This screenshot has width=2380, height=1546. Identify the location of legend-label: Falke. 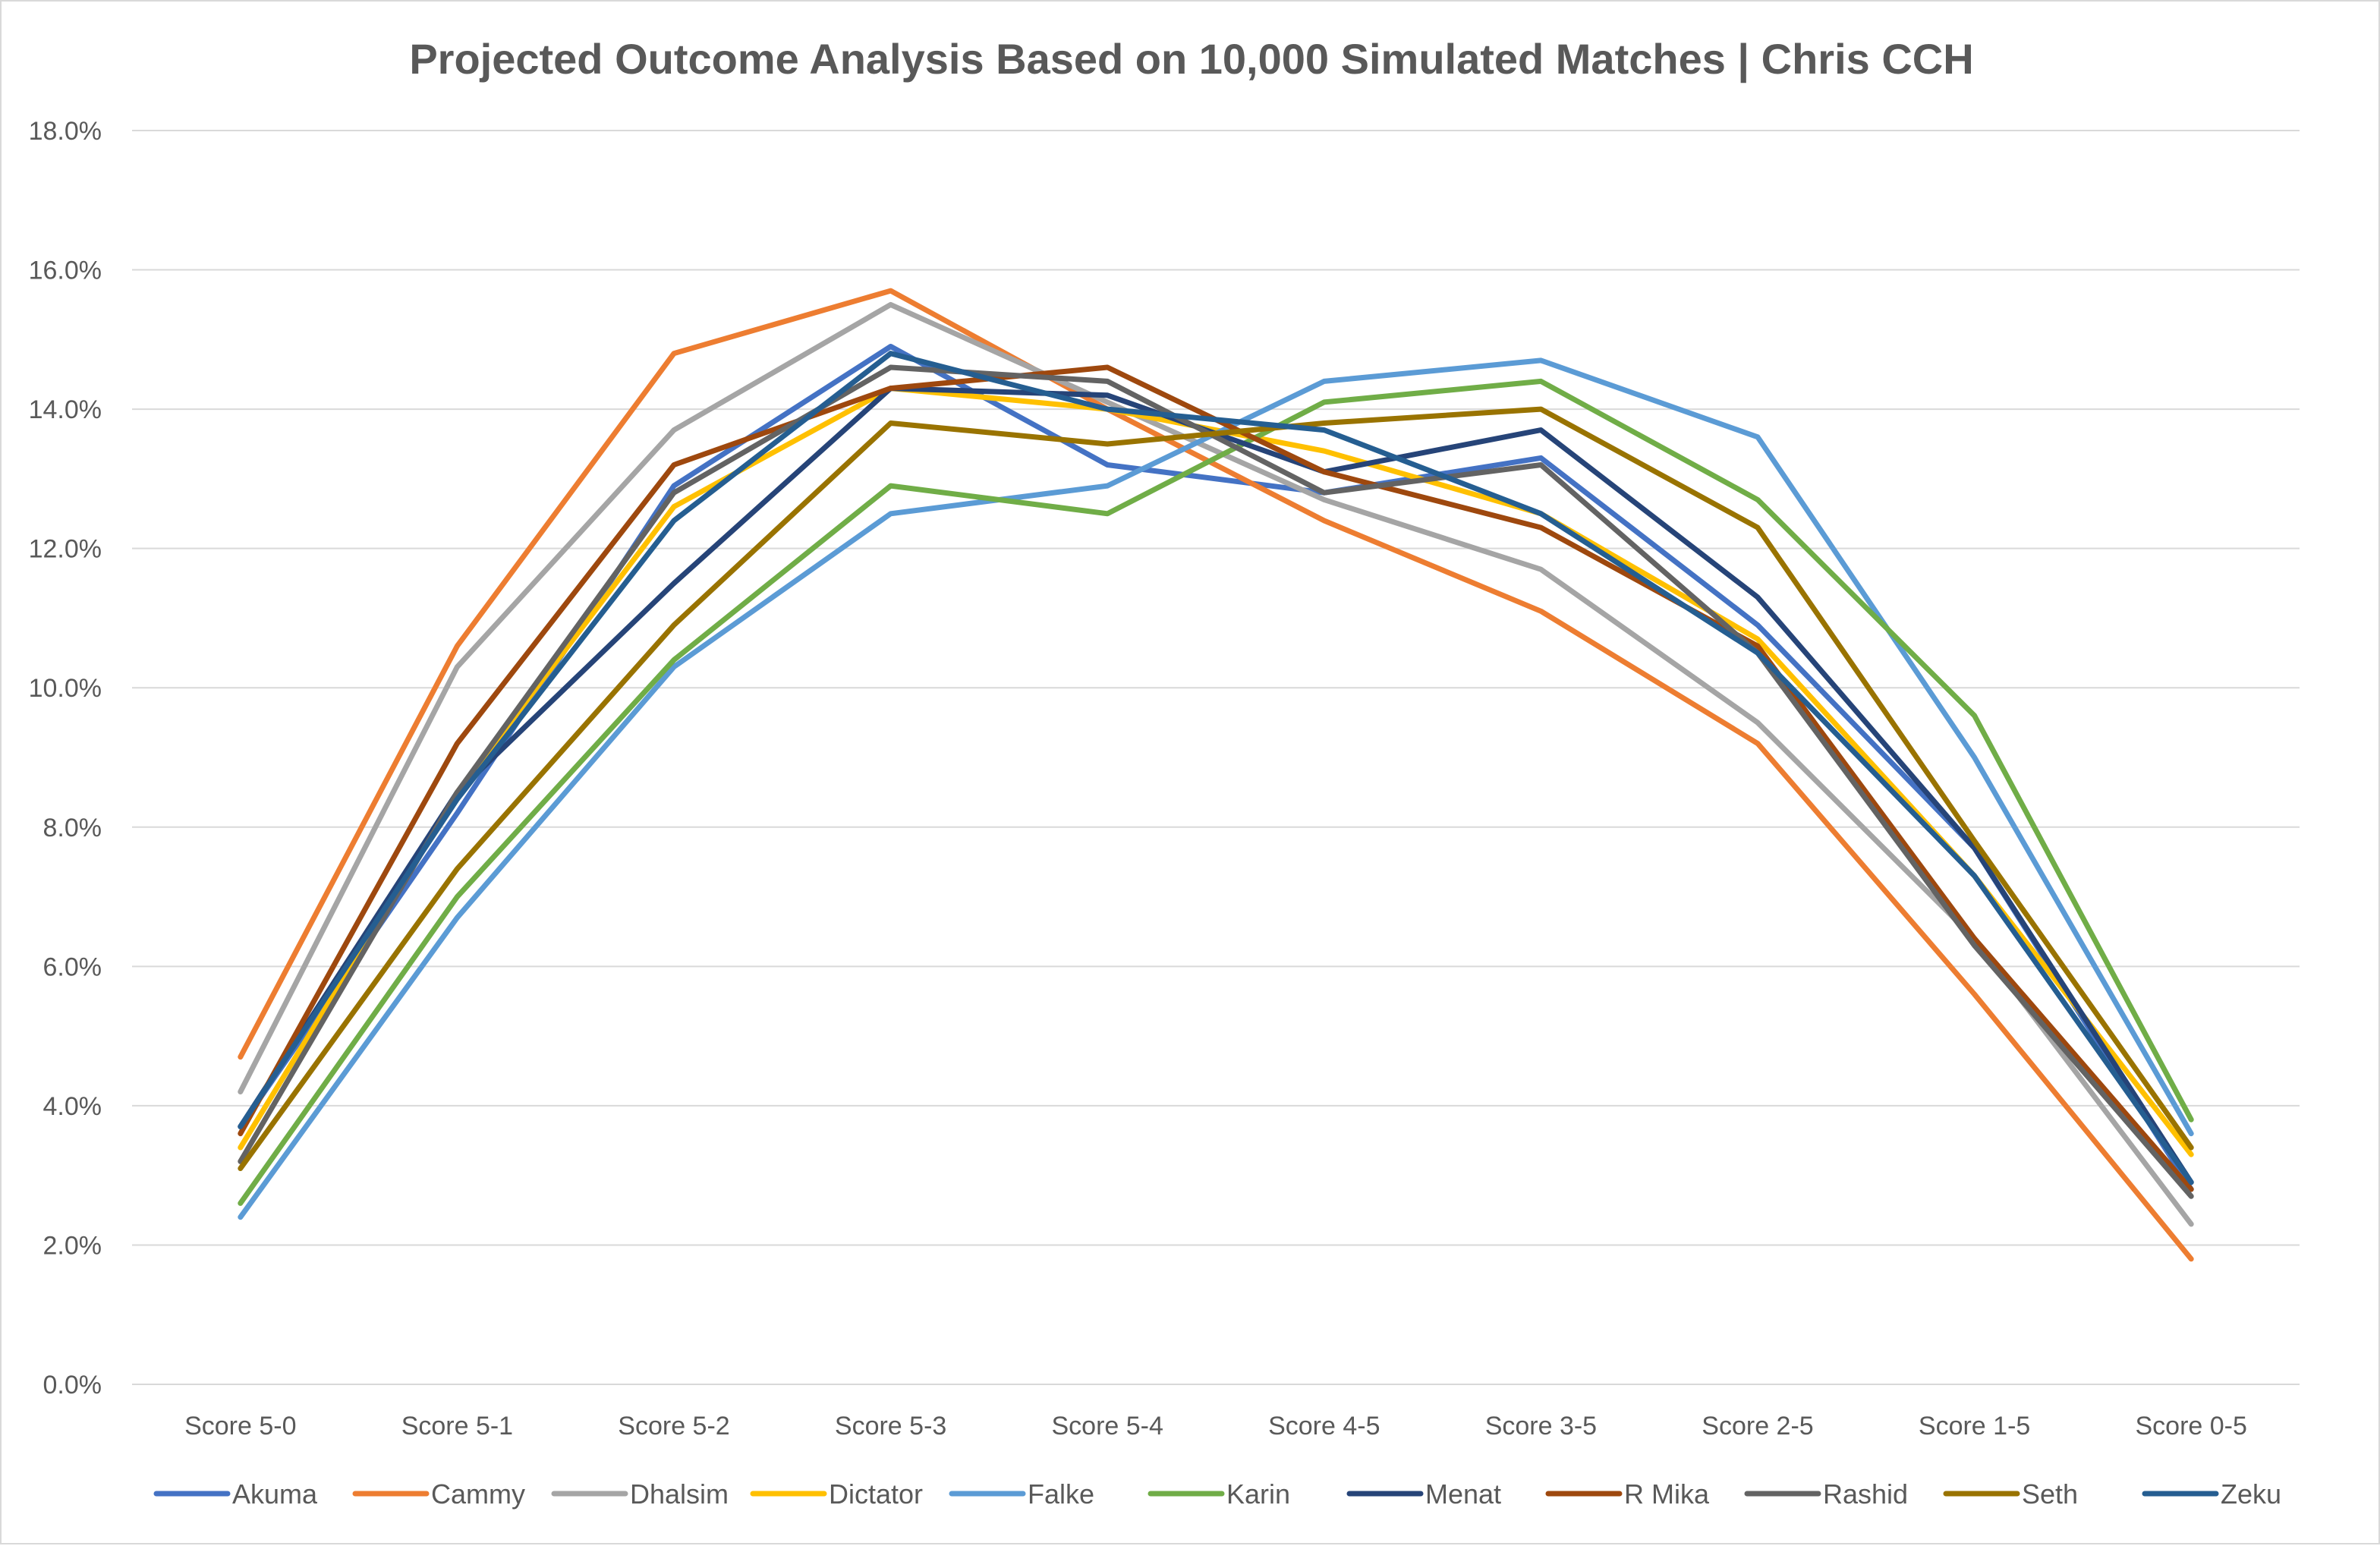
(1061, 1494).